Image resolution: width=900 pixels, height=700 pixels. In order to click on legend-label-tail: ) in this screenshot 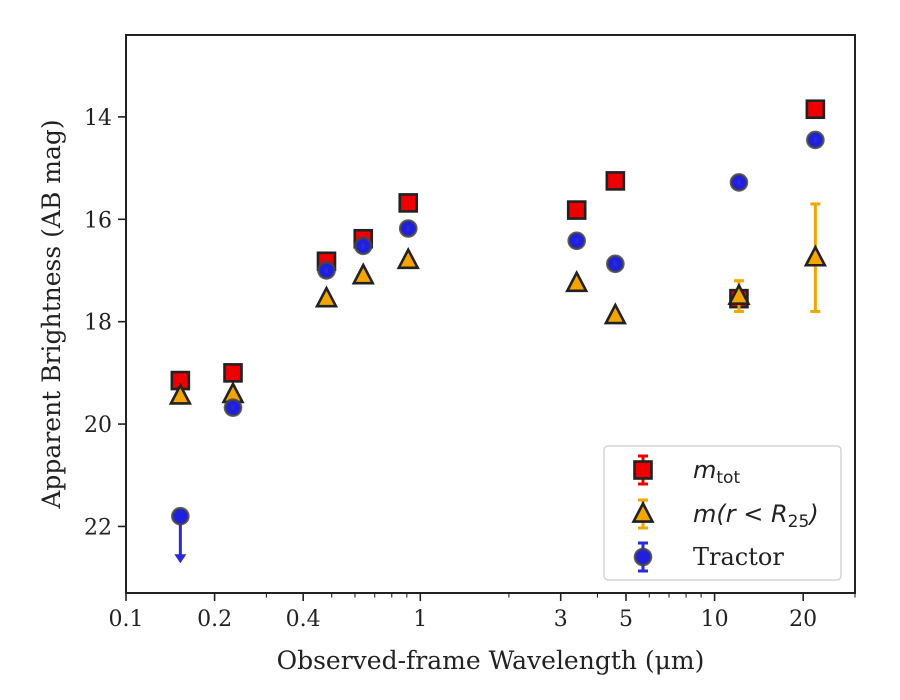, I will do `click(812, 514)`.